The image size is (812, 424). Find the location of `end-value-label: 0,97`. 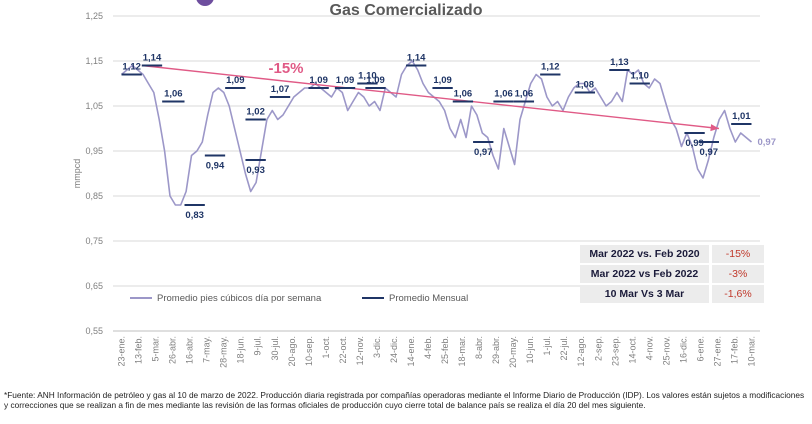

end-value-label: 0,97 is located at coordinates (766, 142).